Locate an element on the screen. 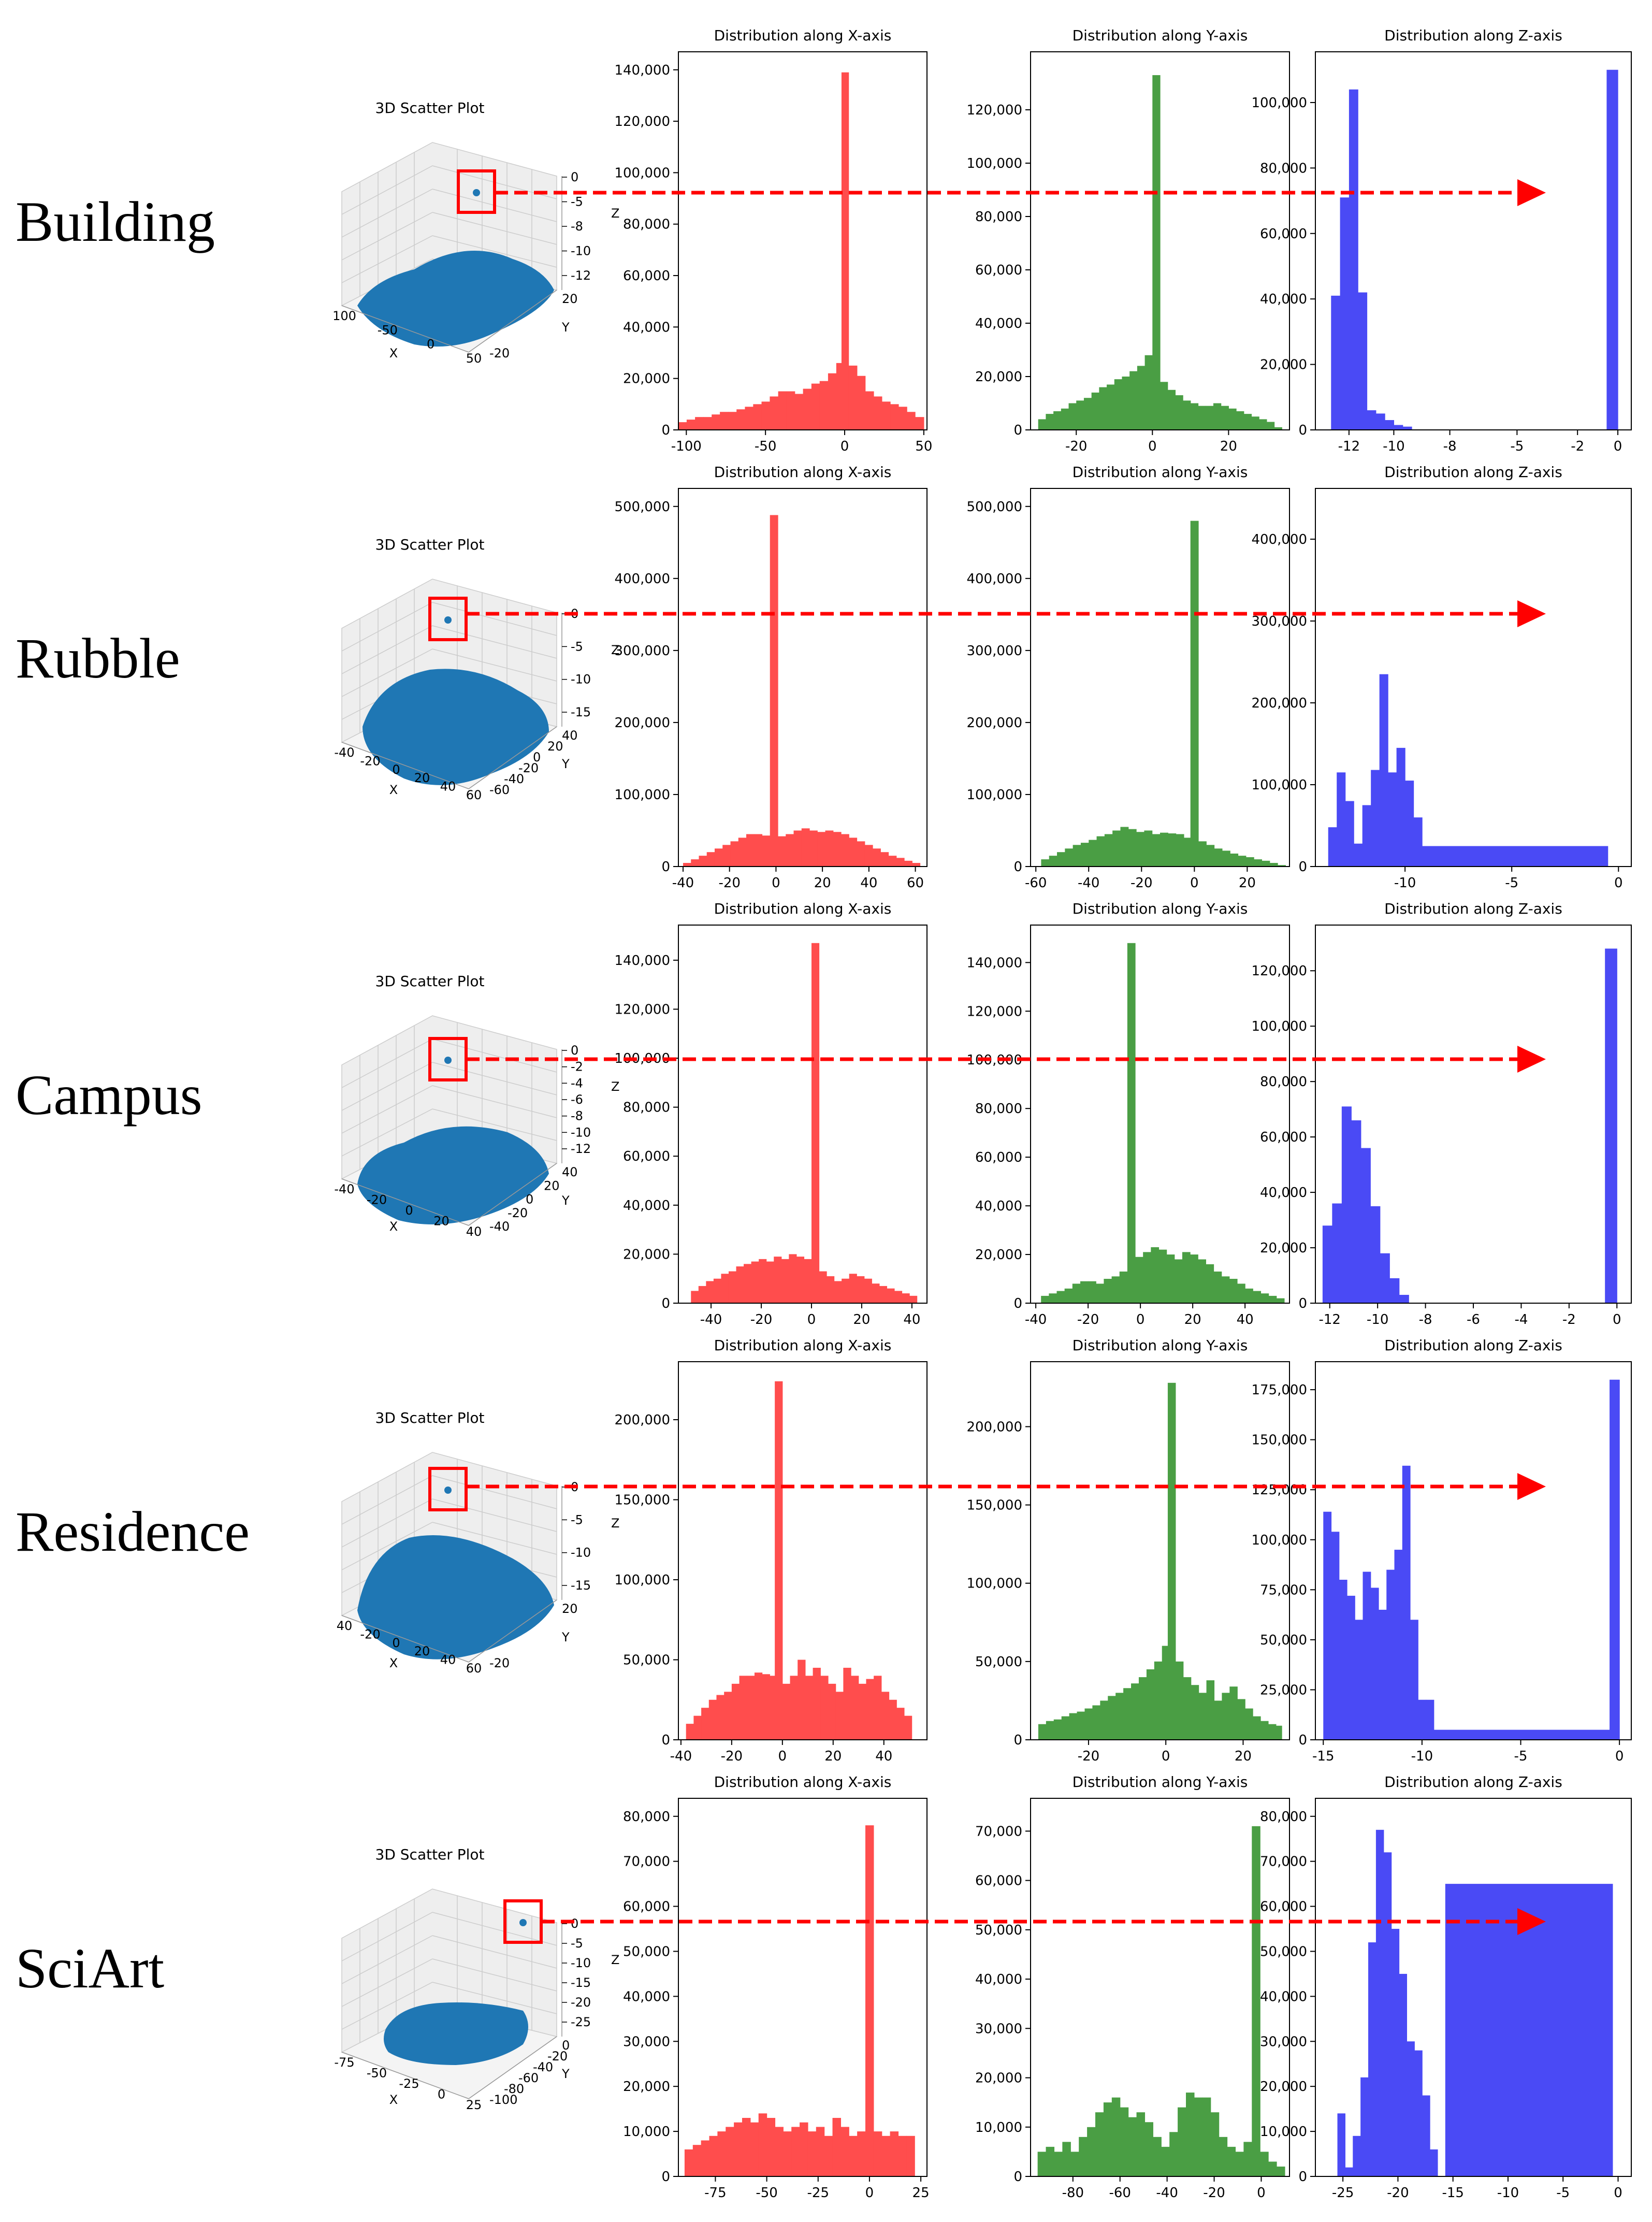 The width and height of the screenshot is (1652, 2222). z-y-tick-label: 400,000 is located at coordinates (1279, 540).